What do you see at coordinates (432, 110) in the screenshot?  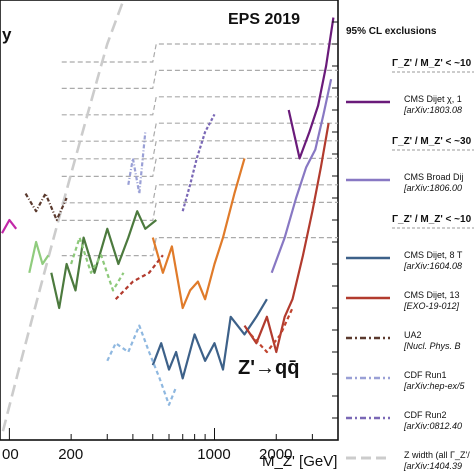 I see `legend-entry-ref: [arXiv:1803.08` at bounding box center [432, 110].